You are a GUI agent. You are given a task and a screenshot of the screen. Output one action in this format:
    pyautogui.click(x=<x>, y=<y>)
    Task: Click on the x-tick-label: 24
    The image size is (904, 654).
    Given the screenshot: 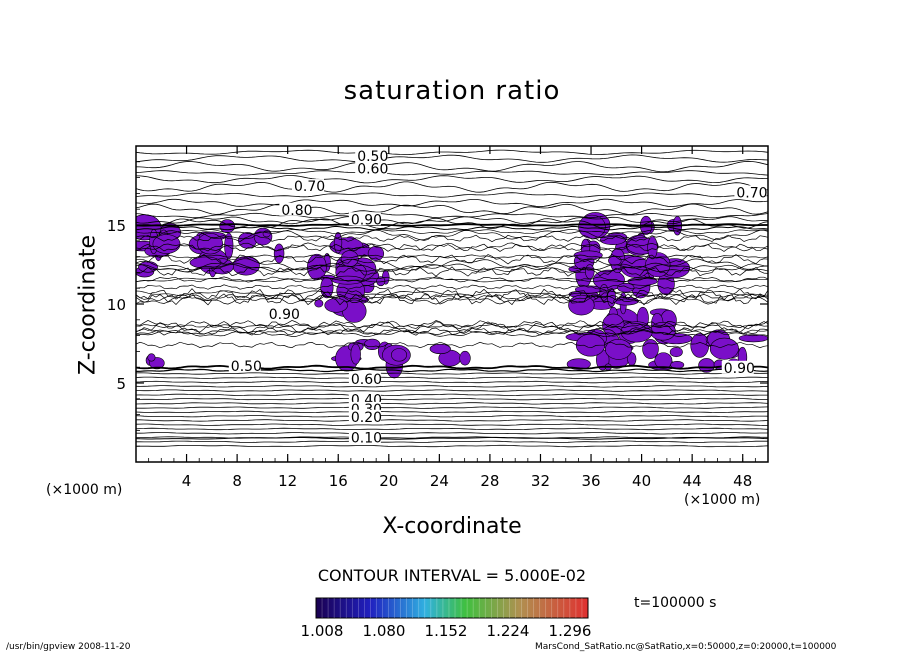 What is the action you would take?
    pyautogui.click(x=439, y=481)
    